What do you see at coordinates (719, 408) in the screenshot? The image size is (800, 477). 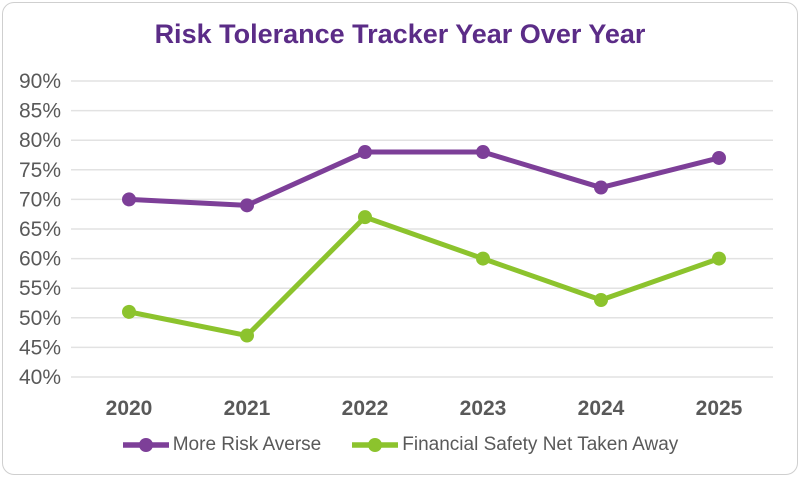 I see `x-tick-label: 2025` at bounding box center [719, 408].